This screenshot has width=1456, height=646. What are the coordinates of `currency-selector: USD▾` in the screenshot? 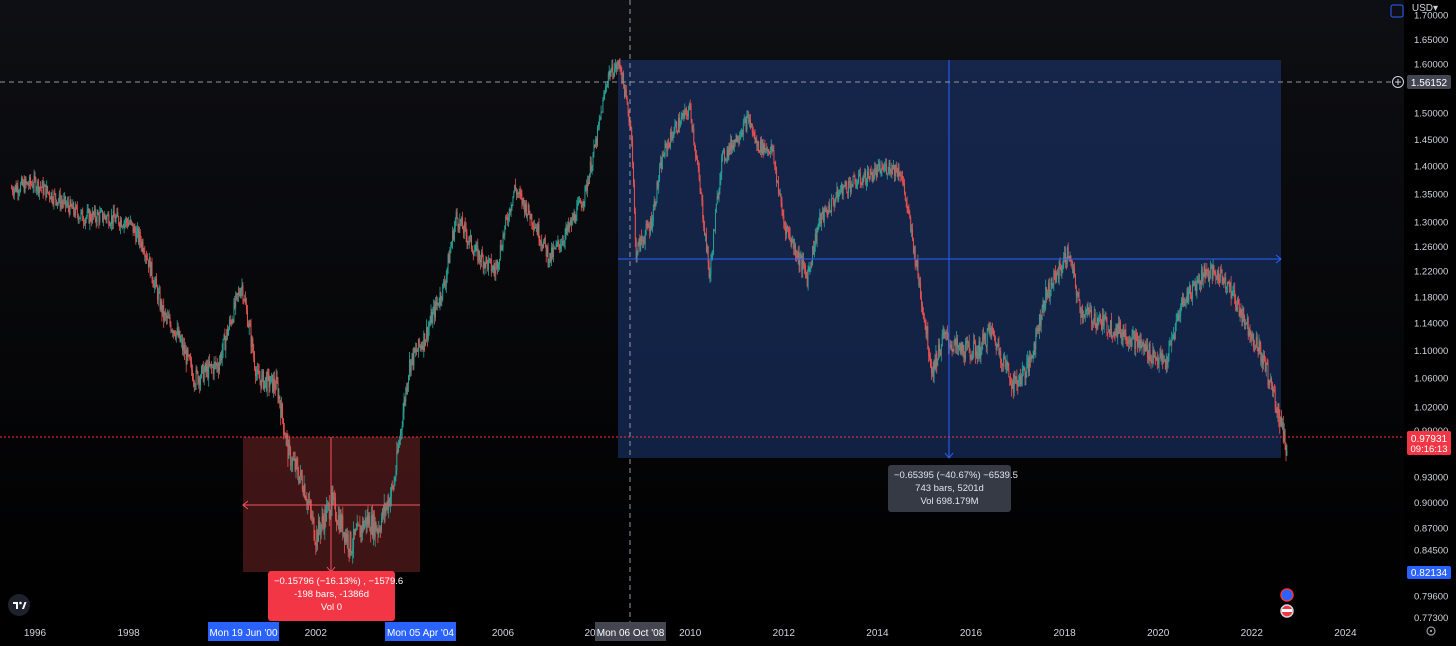 It's located at (1425, 8).